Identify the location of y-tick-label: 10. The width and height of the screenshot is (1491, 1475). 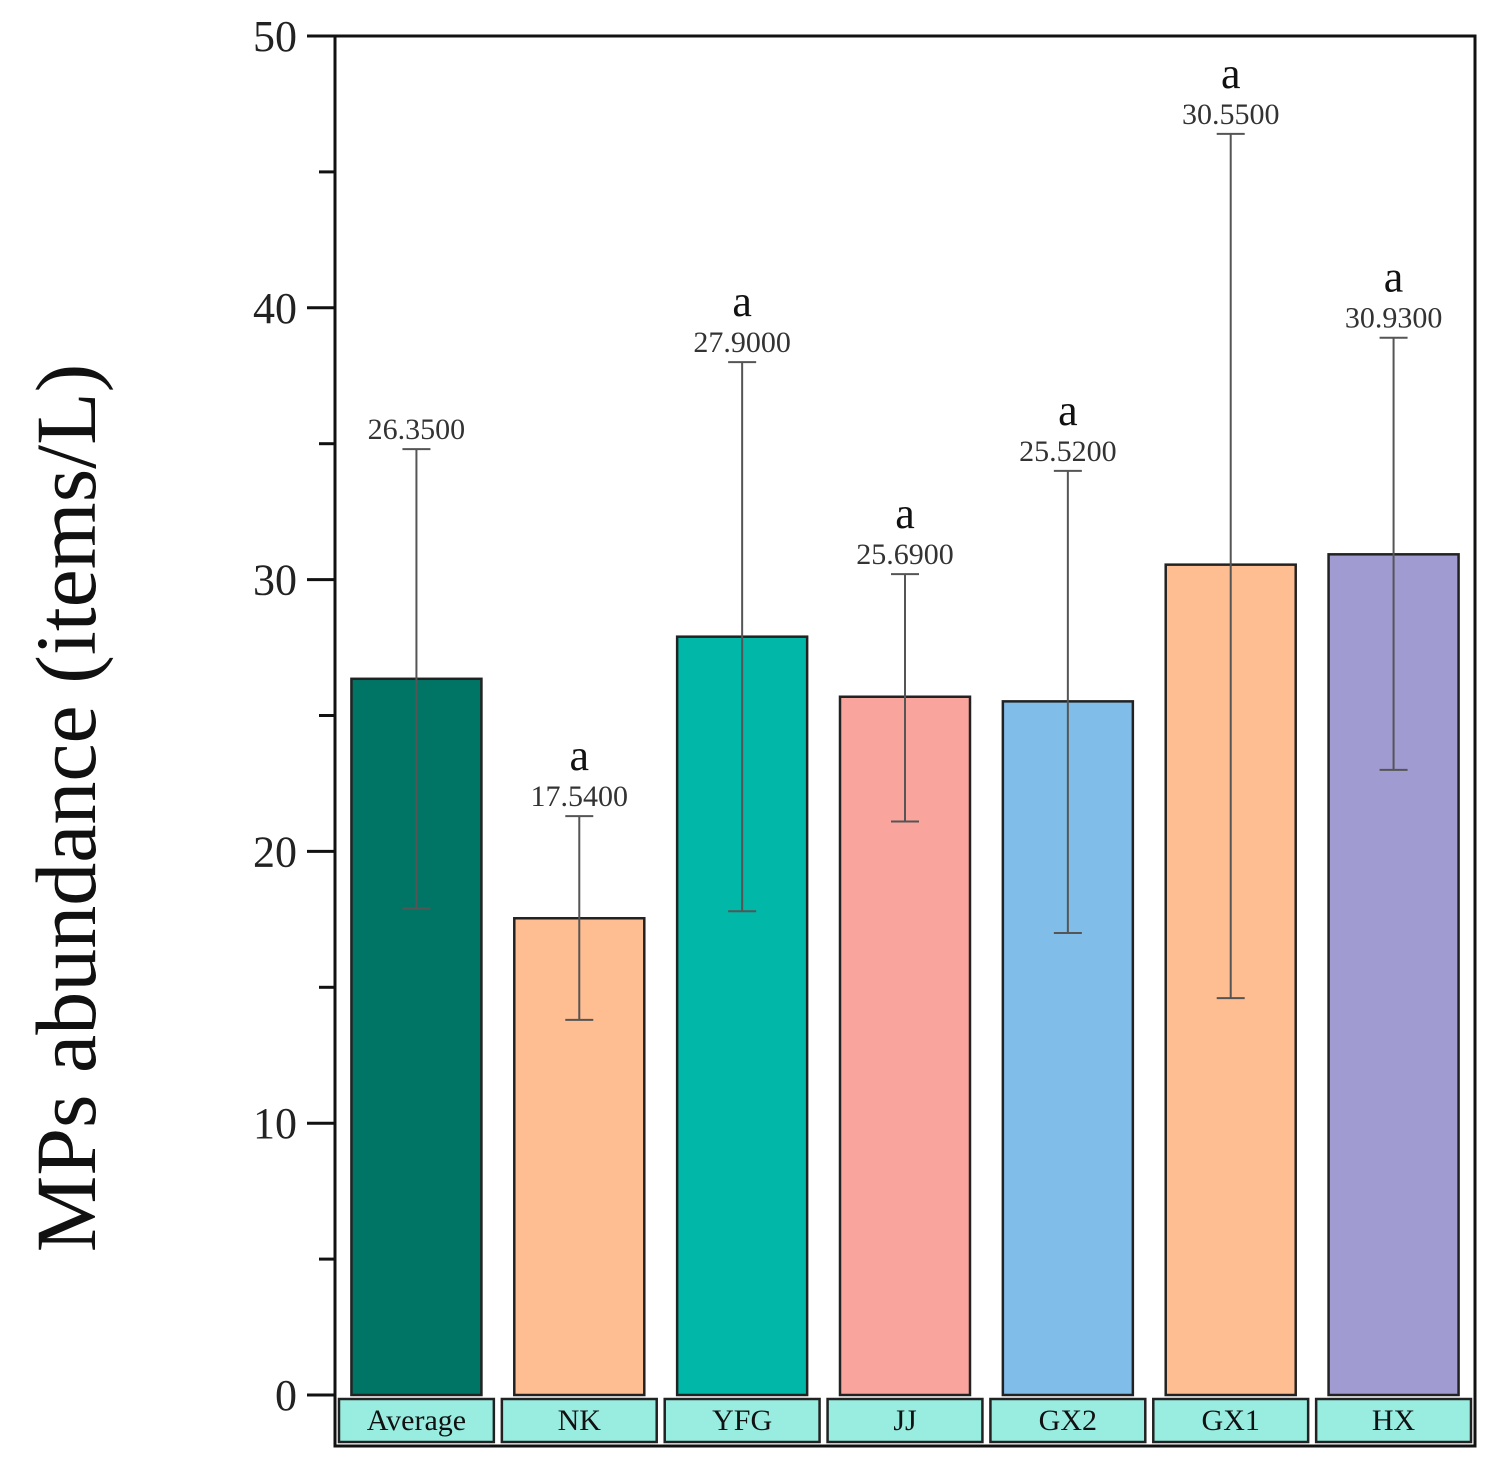
(275, 1123).